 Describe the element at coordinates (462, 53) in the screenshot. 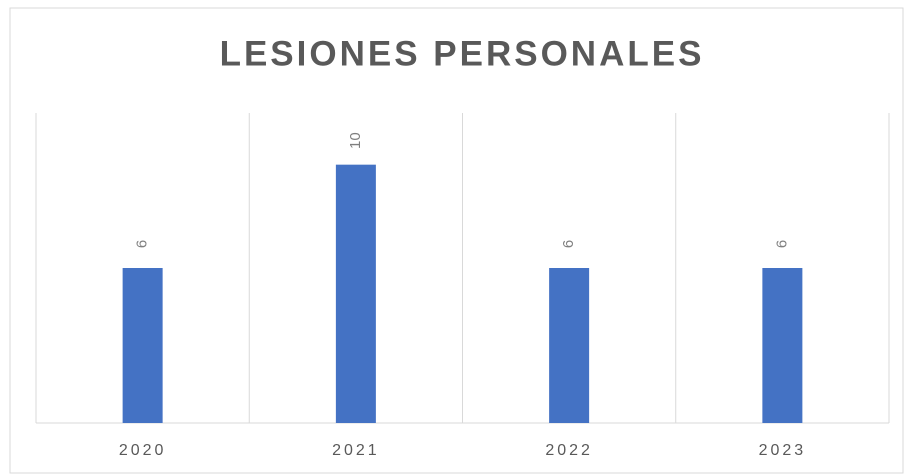

I see `chart-title: LESIONES PERSONALES` at that location.